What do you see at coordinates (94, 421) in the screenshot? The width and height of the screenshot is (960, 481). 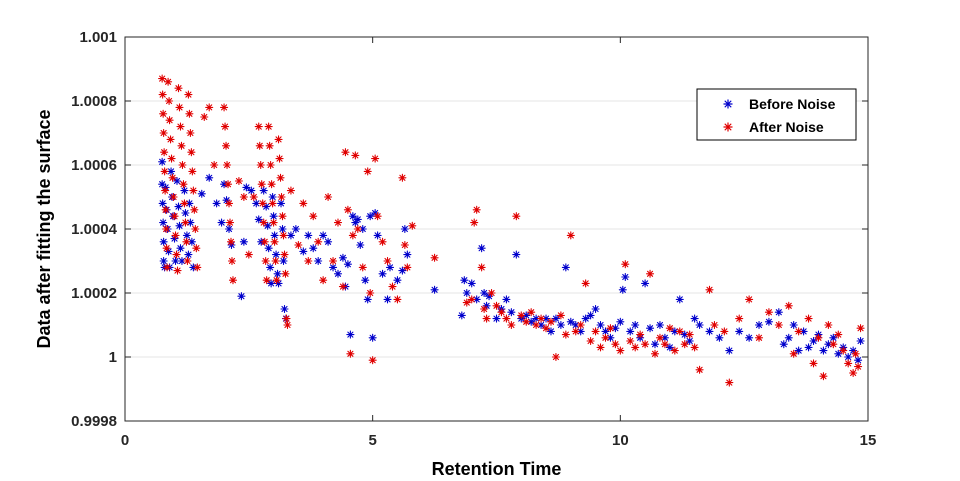 I see `y-tick-label: 0.9998` at bounding box center [94, 421].